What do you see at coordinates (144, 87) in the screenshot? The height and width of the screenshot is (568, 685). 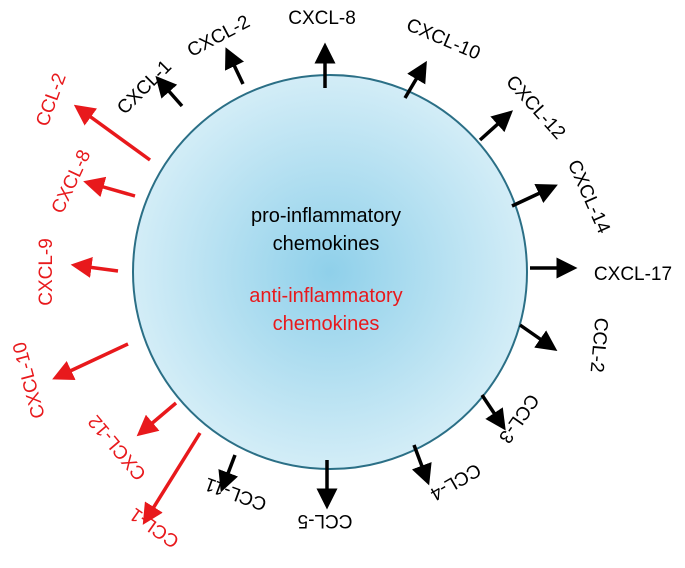 I see `pro-chemokine-label: CXCL-1` at bounding box center [144, 87].